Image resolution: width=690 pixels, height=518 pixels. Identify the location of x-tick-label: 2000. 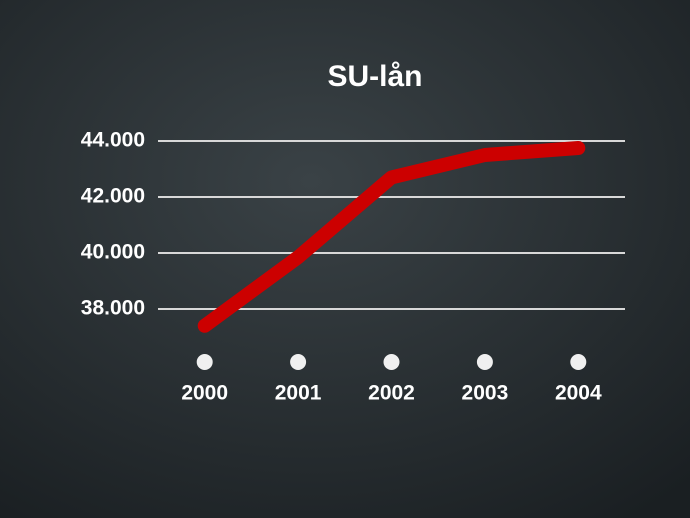
(204, 393).